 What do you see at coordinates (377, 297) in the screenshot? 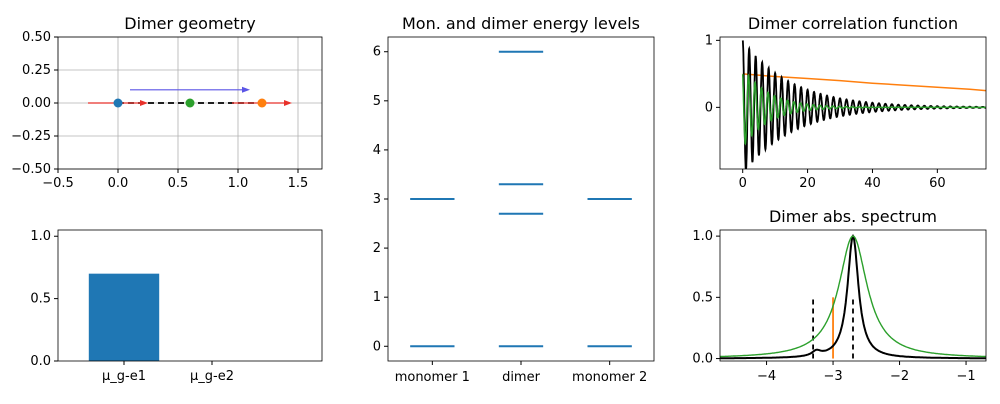
I see `levels-ytick-label: 1` at bounding box center [377, 297].